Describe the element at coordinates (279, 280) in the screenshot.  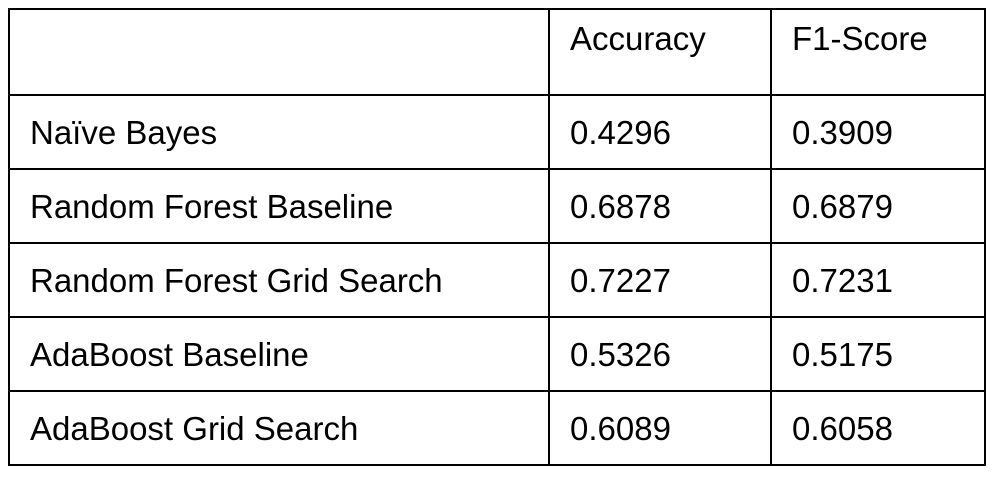
I see `model-name-cell: Random Forest Grid Search` at that location.